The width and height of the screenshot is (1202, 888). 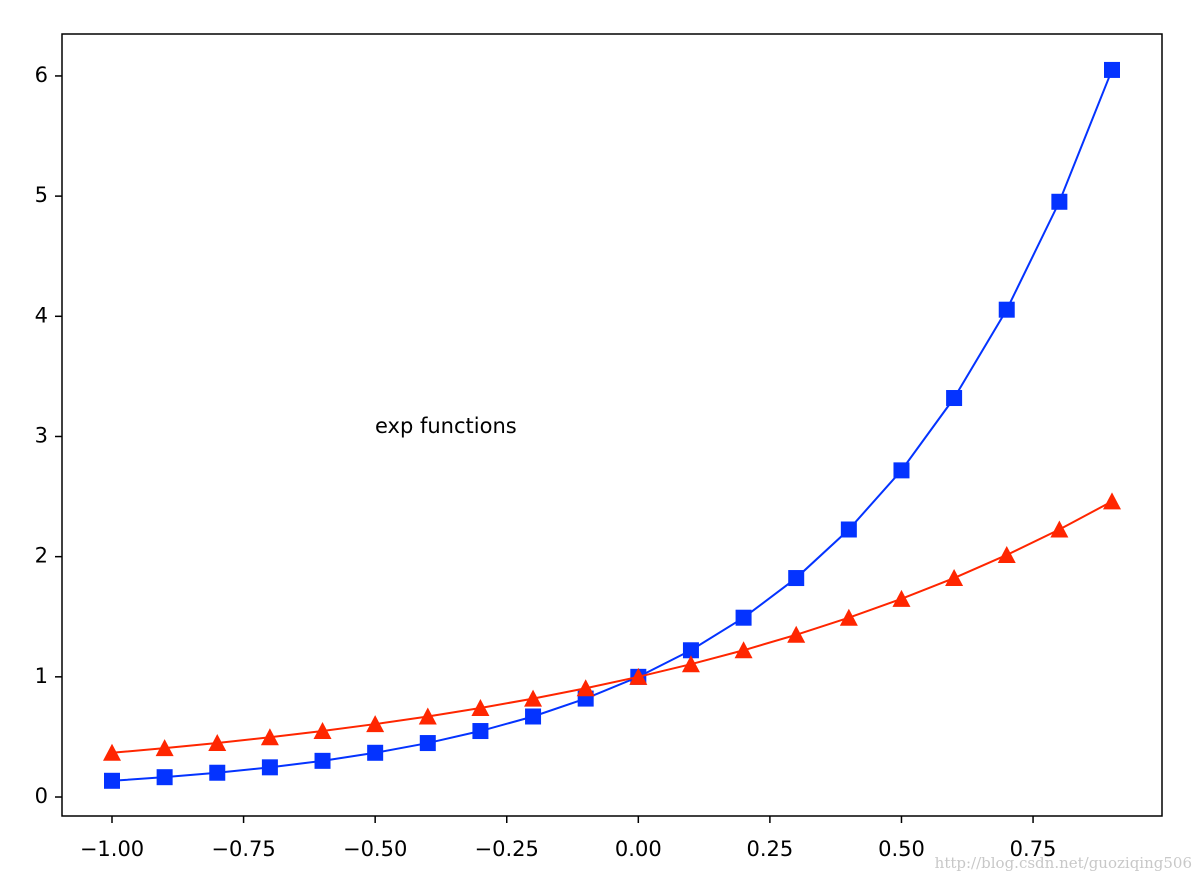 What do you see at coordinates (41, 435) in the screenshot?
I see `y-tick-label: 3` at bounding box center [41, 435].